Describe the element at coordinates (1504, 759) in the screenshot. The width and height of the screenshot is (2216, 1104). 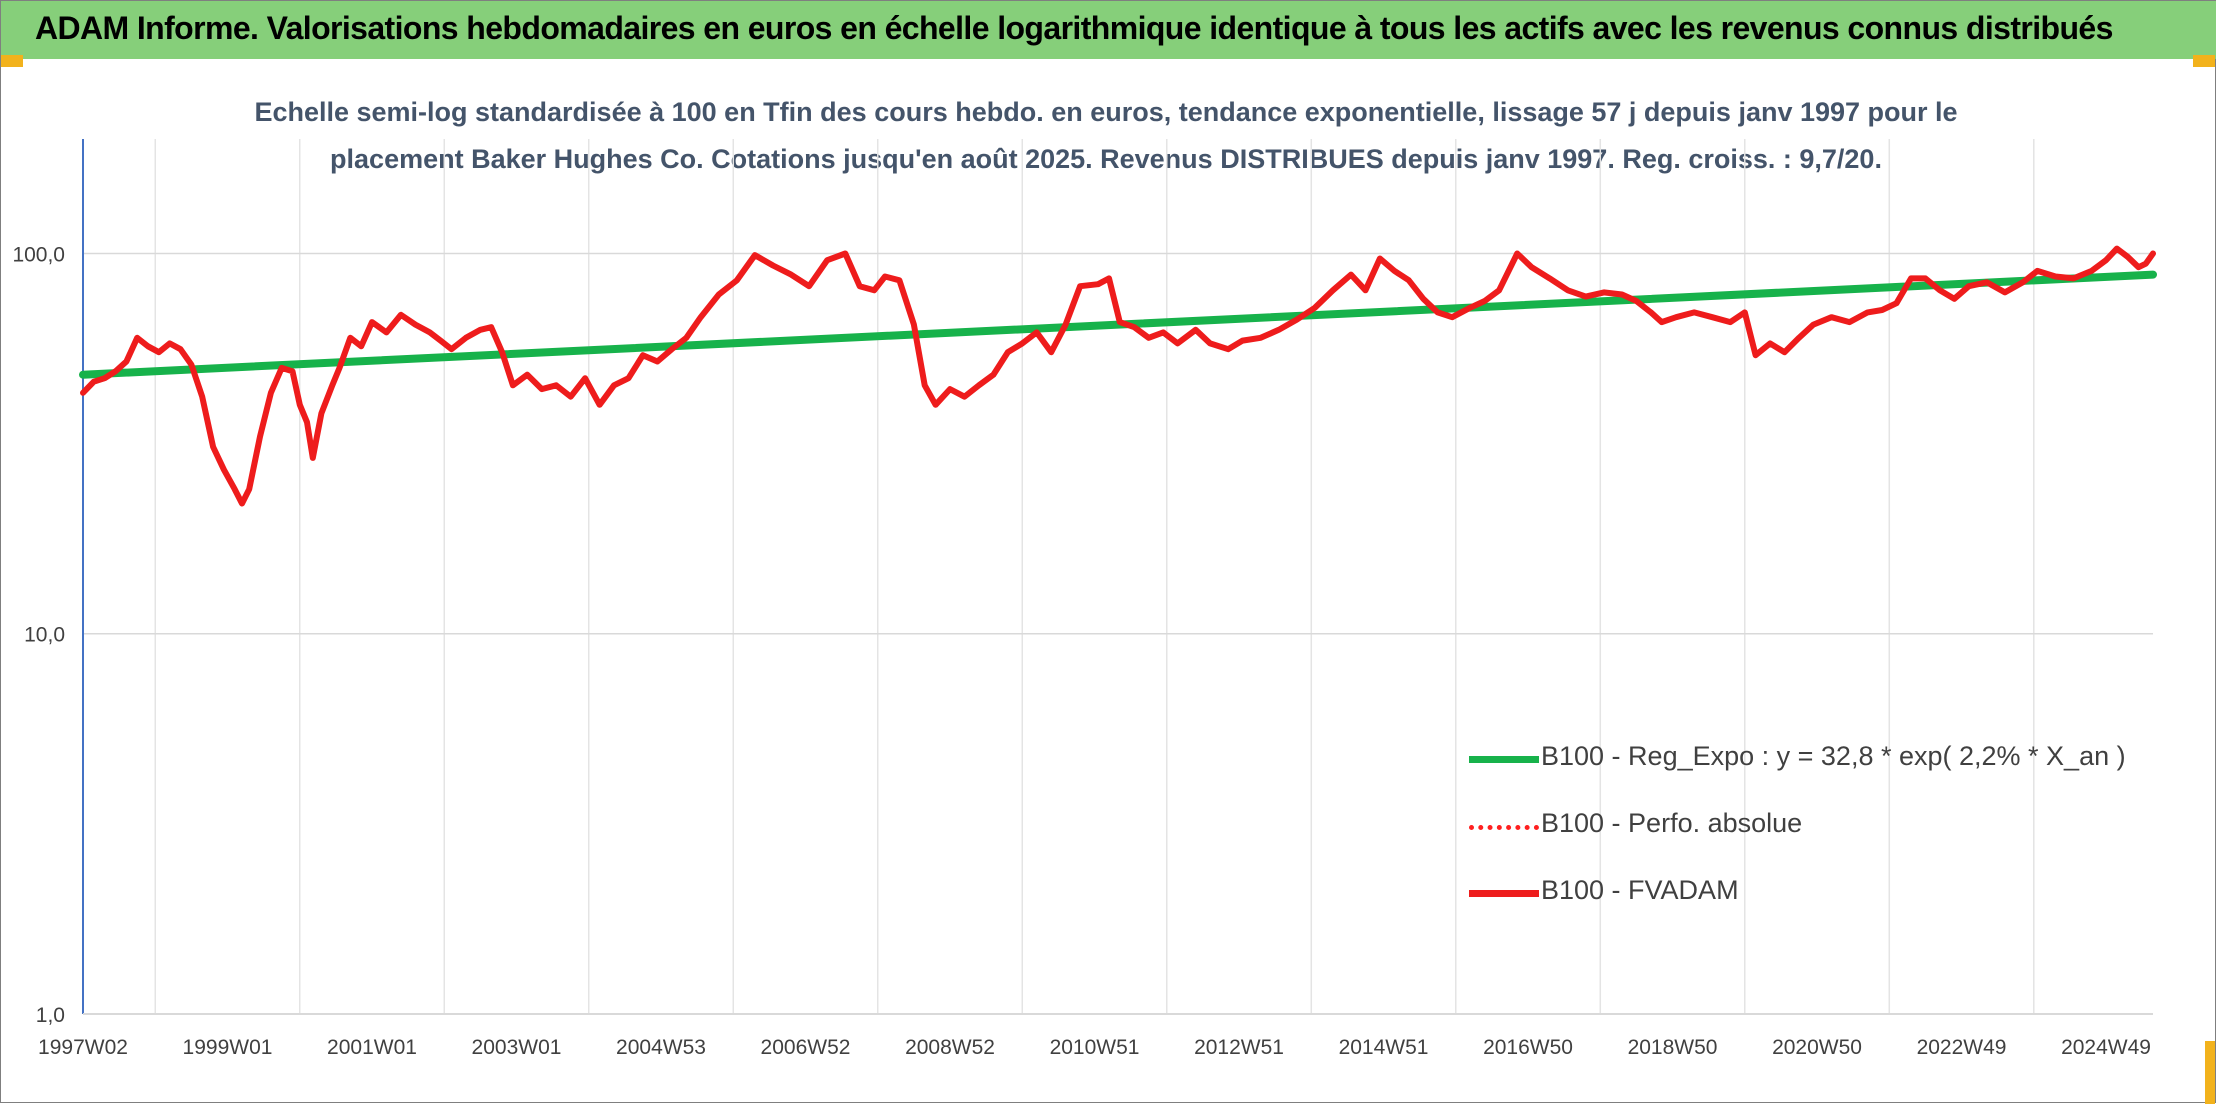
I see `legend-swatch-green` at that location.